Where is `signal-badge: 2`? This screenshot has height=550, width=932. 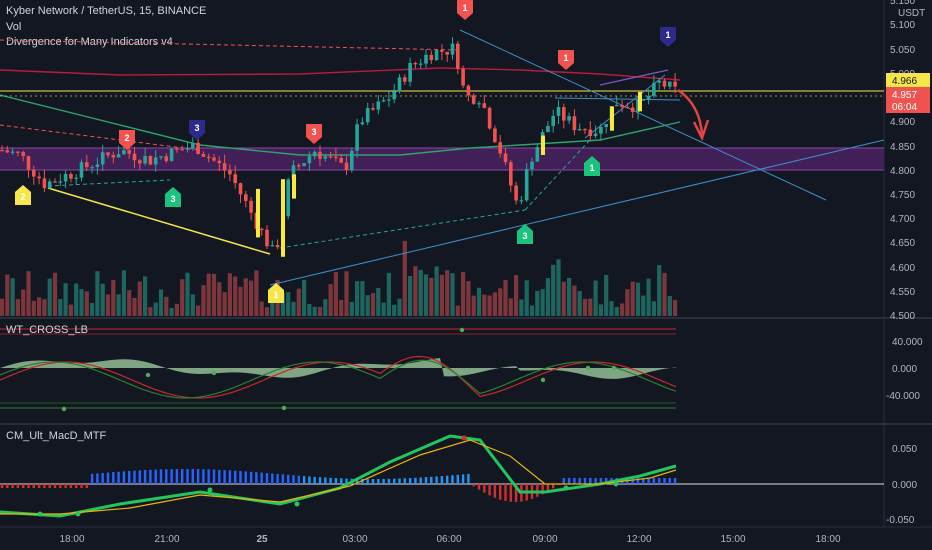
signal-badge: 2 is located at coordinates (127, 140).